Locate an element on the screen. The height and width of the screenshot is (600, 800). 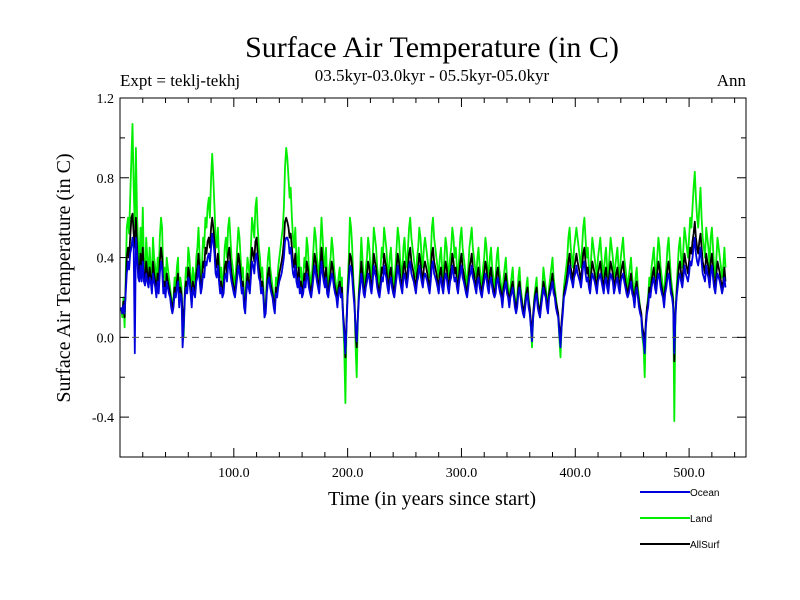
x-tick-label: 400.0 is located at coordinates (576, 473).